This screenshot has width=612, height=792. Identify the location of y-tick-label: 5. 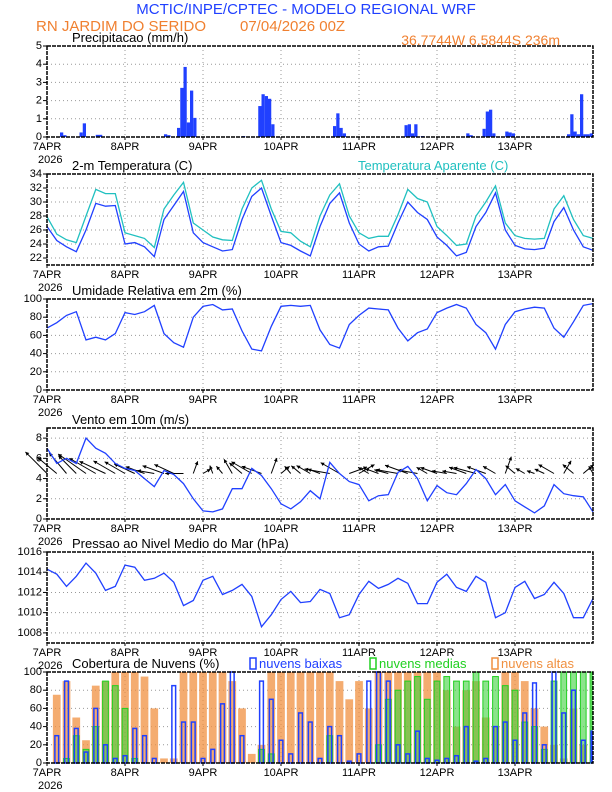
(39, 46).